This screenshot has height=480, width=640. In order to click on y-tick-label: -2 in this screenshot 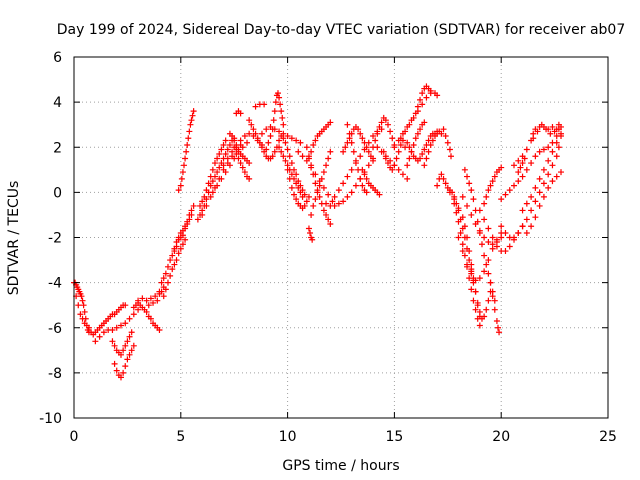, I will do `click(55, 239)`.